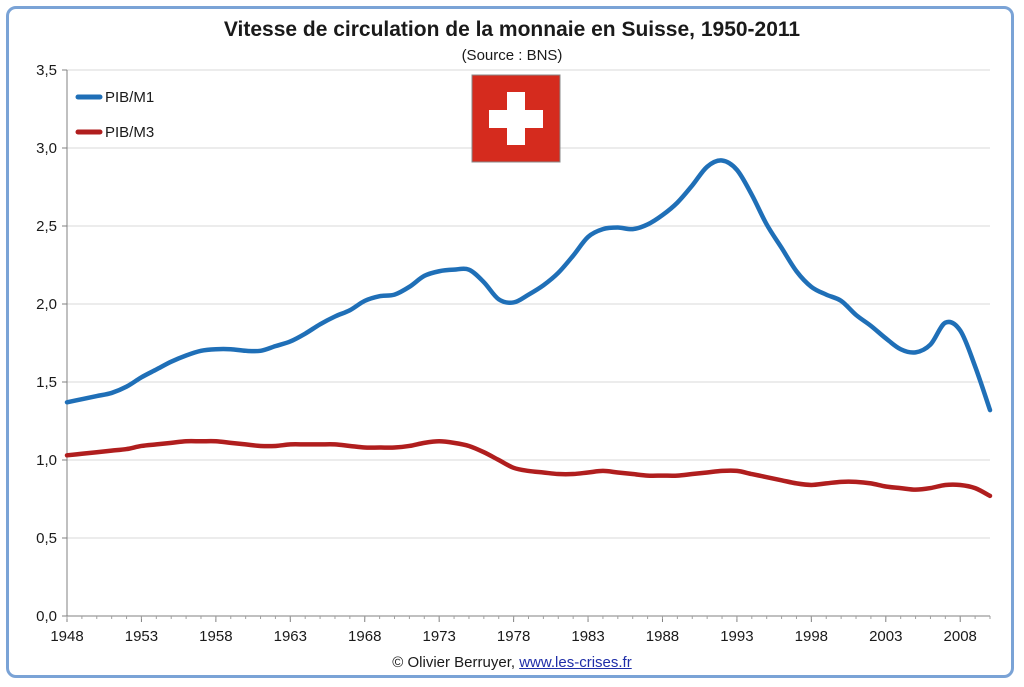 Image resolution: width=1024 pixels, height=687 pixels. I want to click on y-tick-label: 2,5, so click(46, 226).